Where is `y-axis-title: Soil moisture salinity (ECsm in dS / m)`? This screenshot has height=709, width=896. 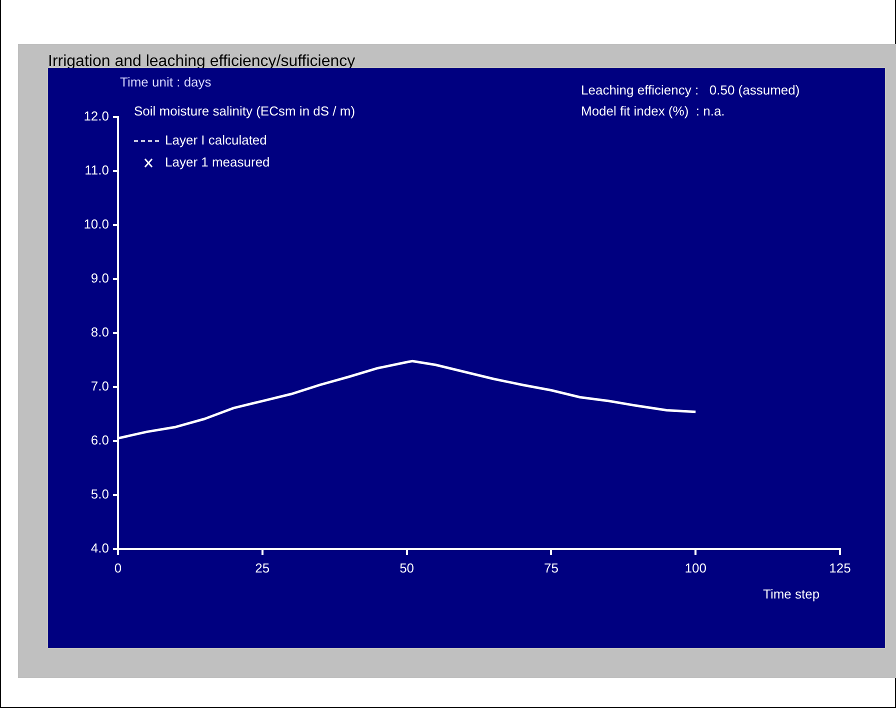
y-axis-title: Soil moisture salinity (ECsm in dS / m) is located at coordinates (245, 111).